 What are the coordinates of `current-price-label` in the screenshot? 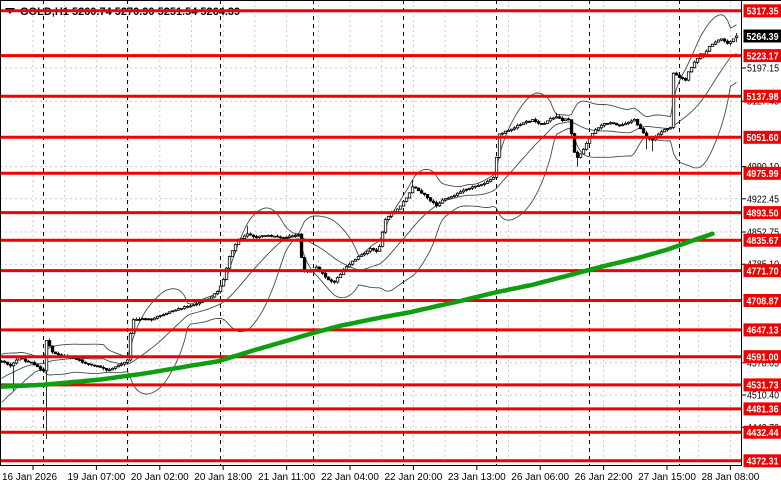 It's located at (762, 36).